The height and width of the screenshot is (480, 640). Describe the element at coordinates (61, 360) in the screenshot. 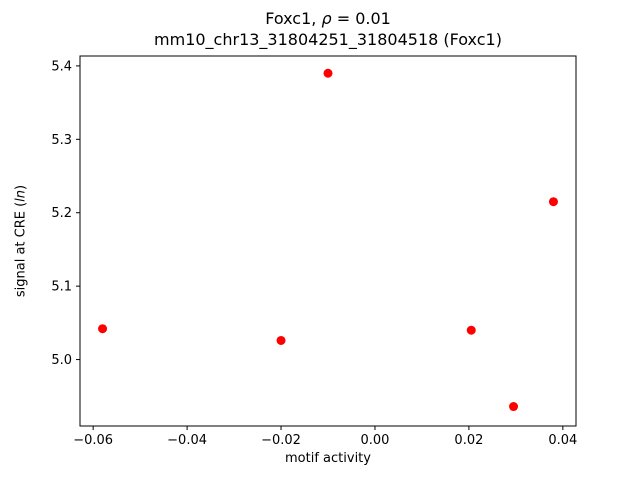

I see `y-tick-label: 5.0` at that location.